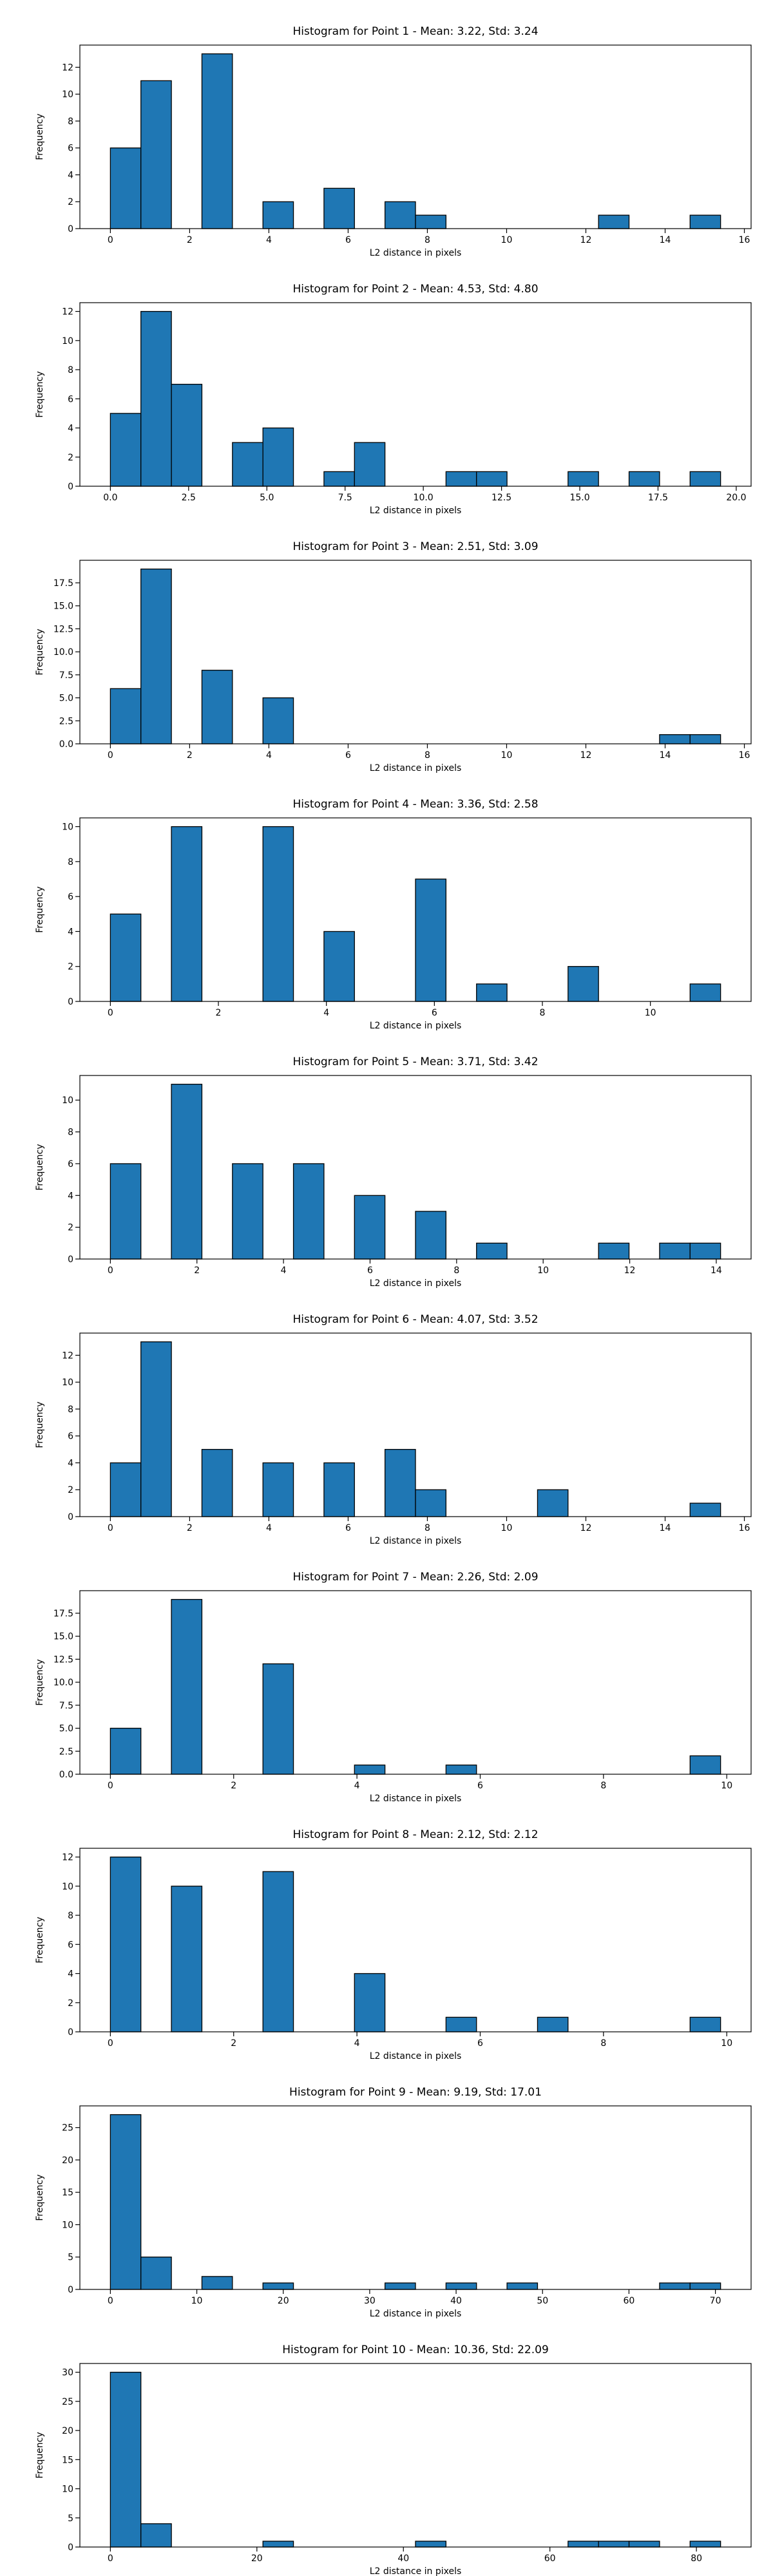  Describe the element at coordinates (696, 2558) in the screenshot. I see `x-tick-label: 80` at that location.